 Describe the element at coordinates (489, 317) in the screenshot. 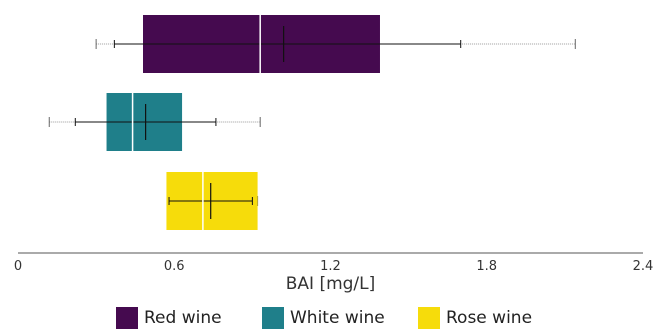

I see `legend-label-rose-wine: Rose wine` at that location.